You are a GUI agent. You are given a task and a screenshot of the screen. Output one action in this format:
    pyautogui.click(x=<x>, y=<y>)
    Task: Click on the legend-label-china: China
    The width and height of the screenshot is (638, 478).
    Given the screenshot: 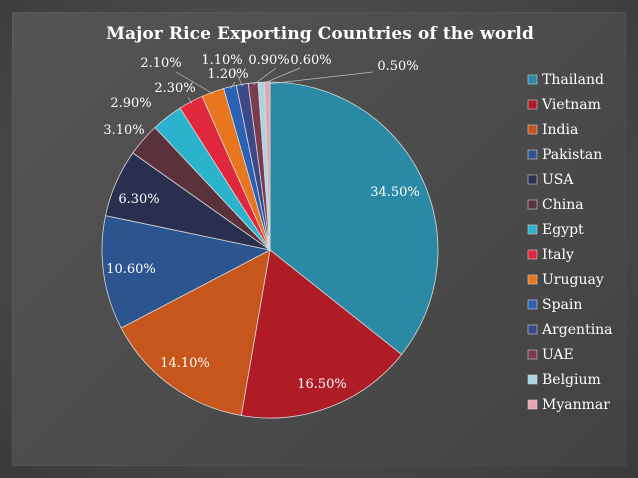 What is the action you would take?
    pyautogui.click(x=563, y=205)
    